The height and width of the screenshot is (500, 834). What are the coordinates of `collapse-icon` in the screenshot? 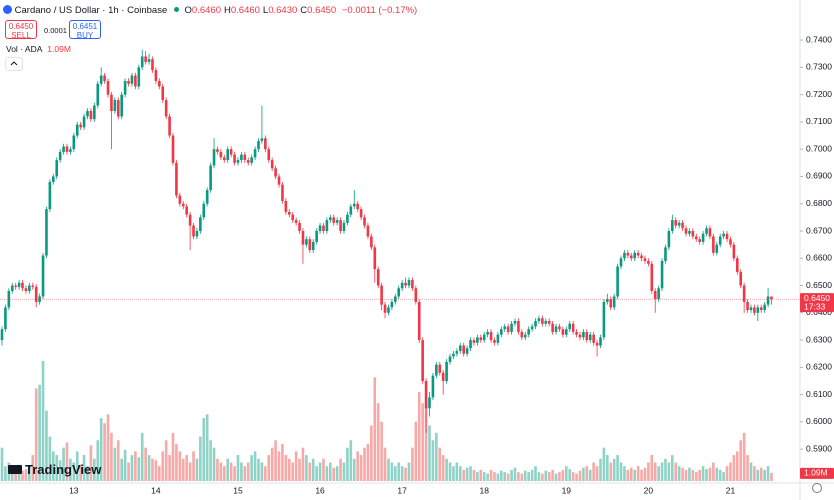 It's located at (14, 63).